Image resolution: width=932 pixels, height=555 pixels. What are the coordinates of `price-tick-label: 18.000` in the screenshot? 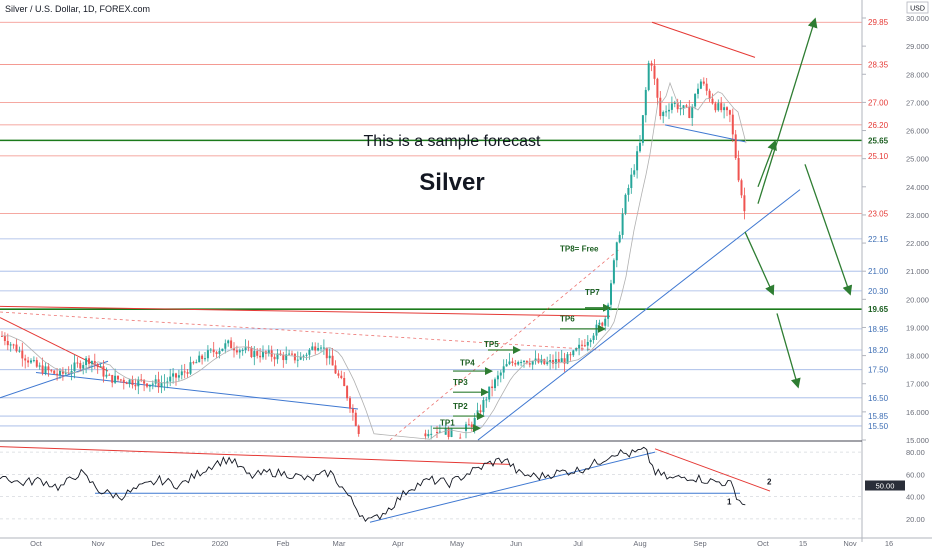 It's located at (917, 356).